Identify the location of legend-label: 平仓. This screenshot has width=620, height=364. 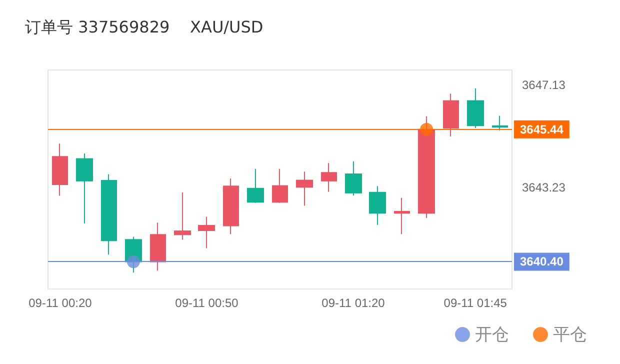
(570, 334).